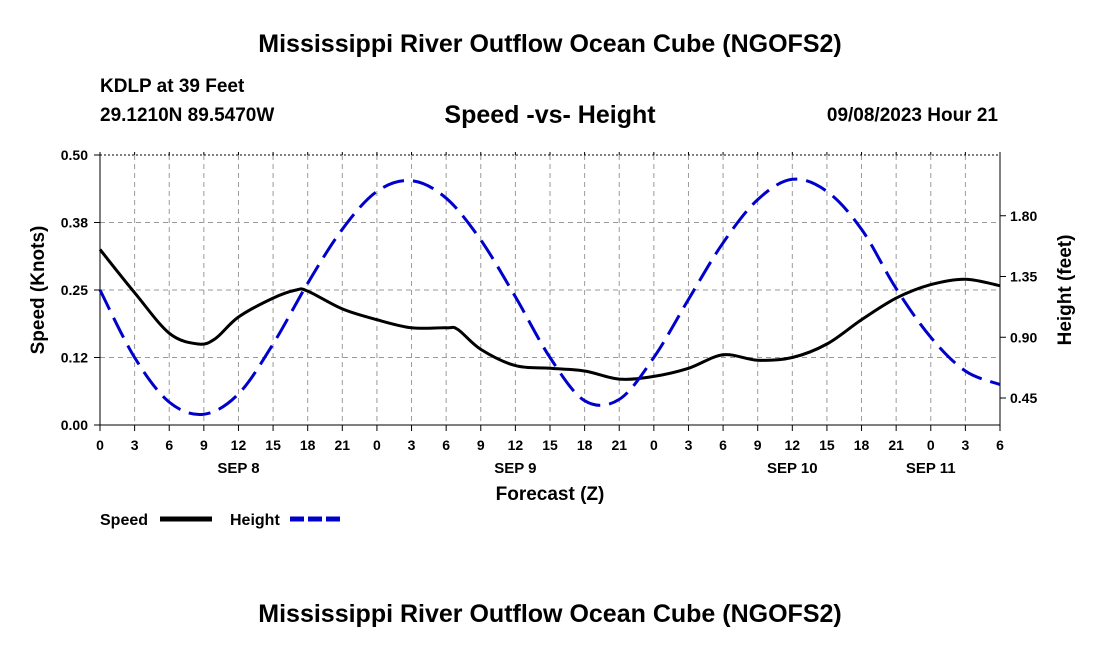 Image resolution: width=1100 pixels, height=650 pixels. What do you see at coordinates (1023, 277) in the screenshot?
I see `y-right-tick-label: 1.35` at bounding box center [1023, 277].